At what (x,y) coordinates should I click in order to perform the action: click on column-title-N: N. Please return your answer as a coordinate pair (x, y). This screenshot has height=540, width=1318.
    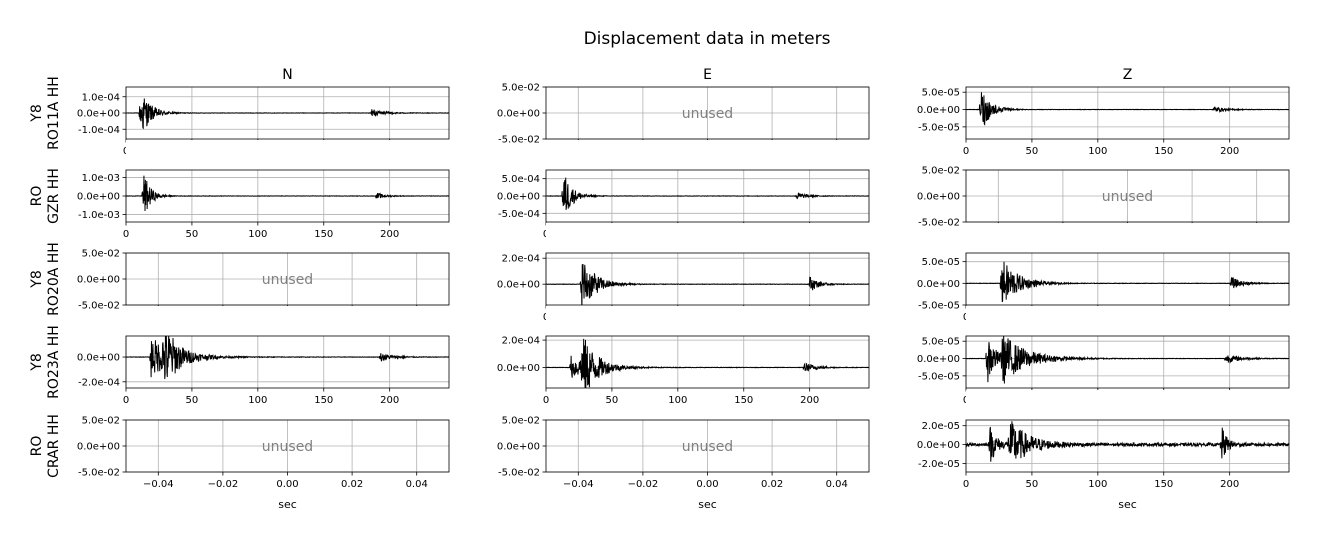
    Looking at the image, I should click on (287, 75).